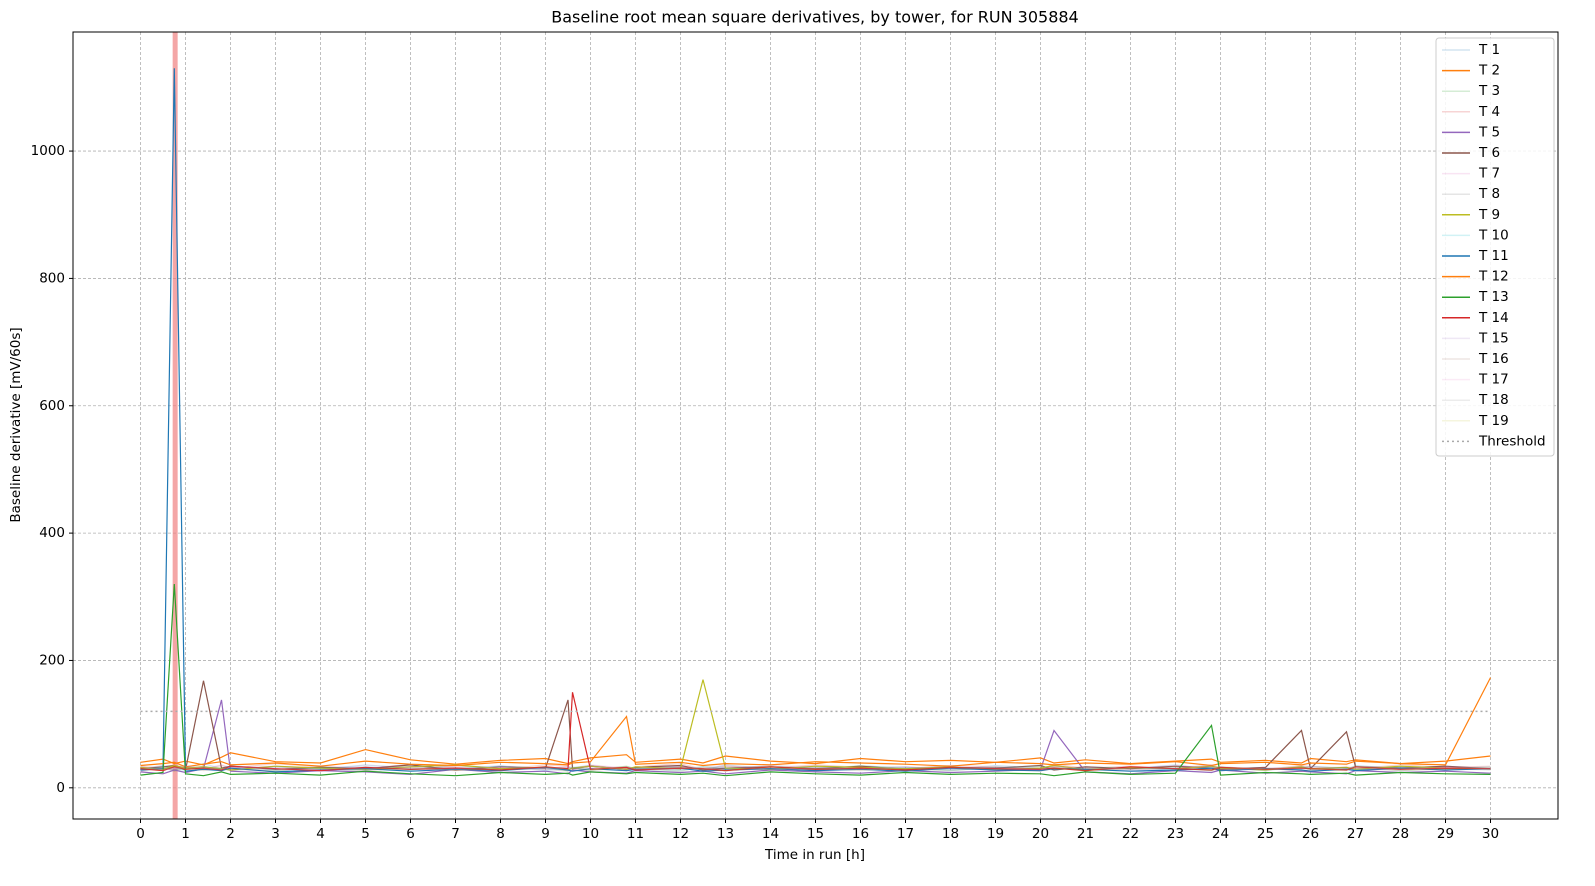  What do you see at coordinates (455, 834) in the screenshot?
I see `x-tick-label: 7` at bounding box center [455, 834].